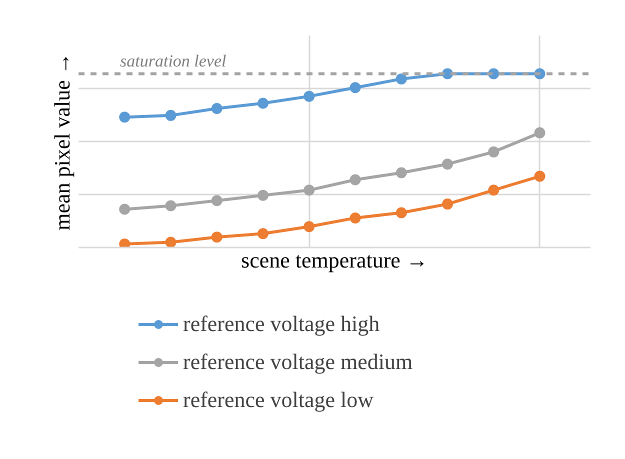  I want to click on ref-line-label: saturation level, so click(173, 61).